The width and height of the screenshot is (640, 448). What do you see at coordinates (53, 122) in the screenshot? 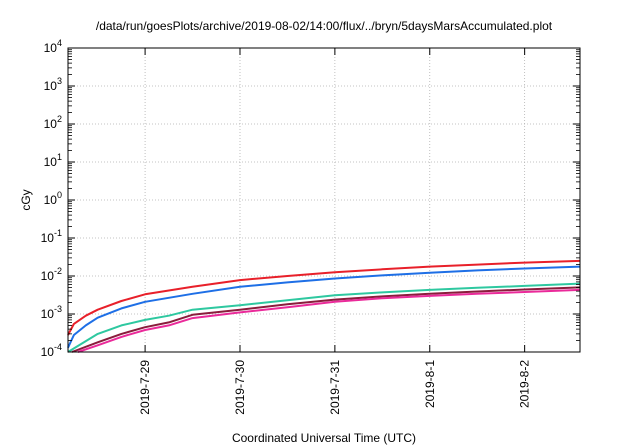
I see `y-tick-label: 10²` at bounding box center [53, 122].